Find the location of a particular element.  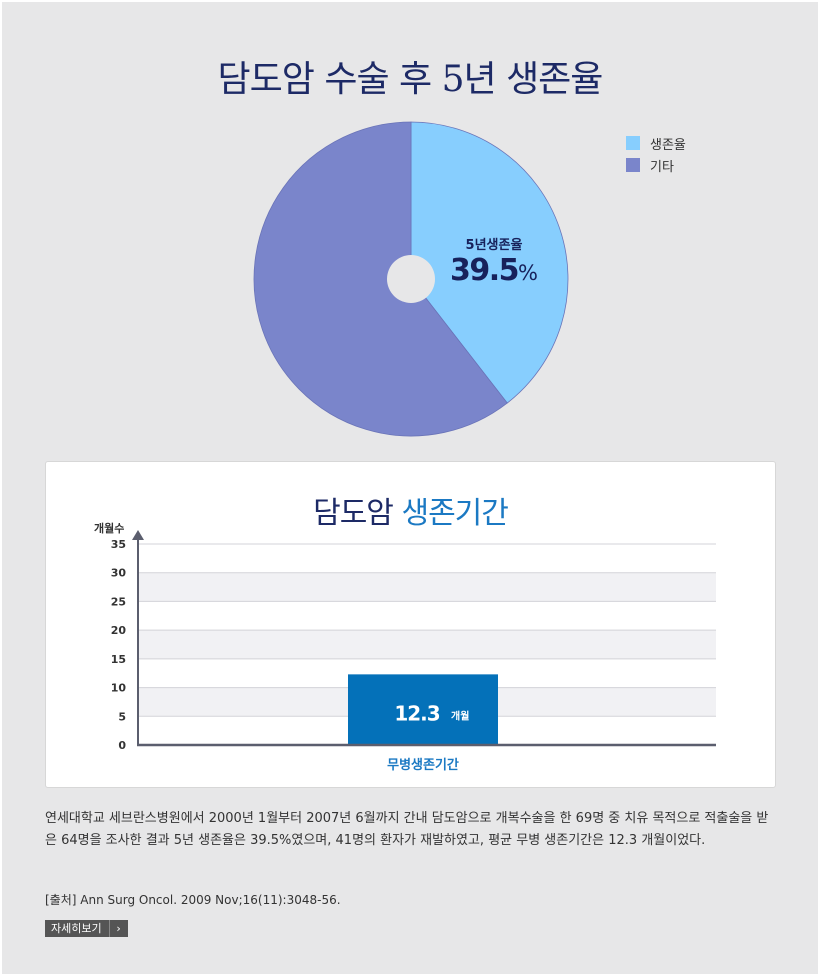

pie-data-label-title: 5년생존율 is located at coordinates (494, 245).